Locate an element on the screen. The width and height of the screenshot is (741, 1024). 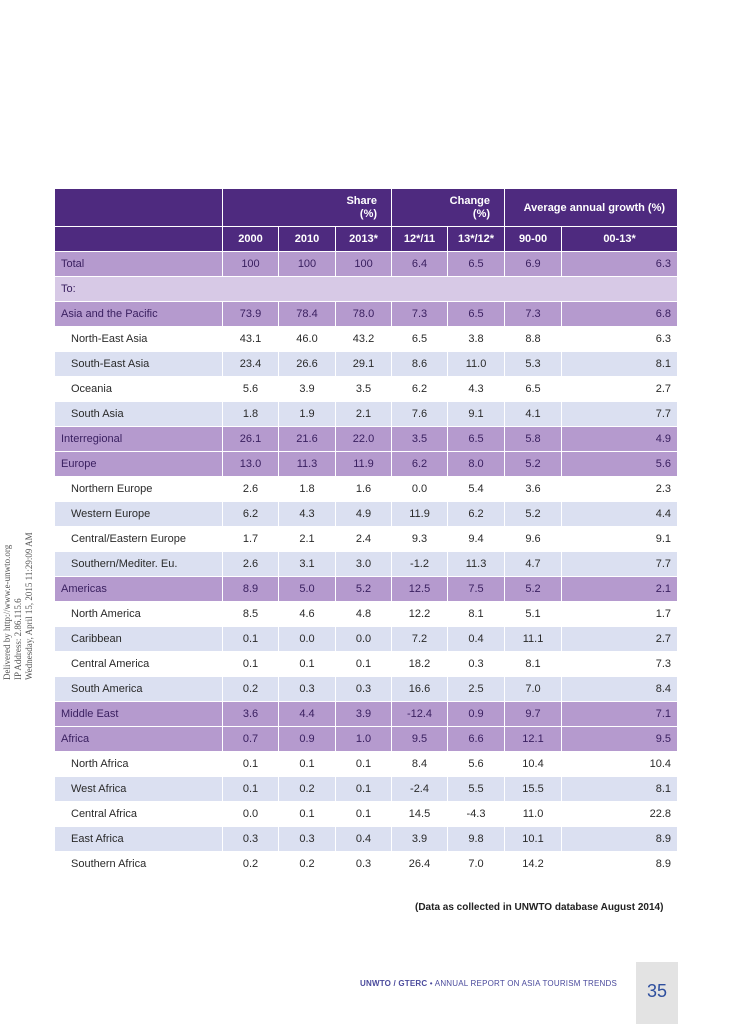
header-growth: Average annual growth (%) is located at coordinates (591, 207).